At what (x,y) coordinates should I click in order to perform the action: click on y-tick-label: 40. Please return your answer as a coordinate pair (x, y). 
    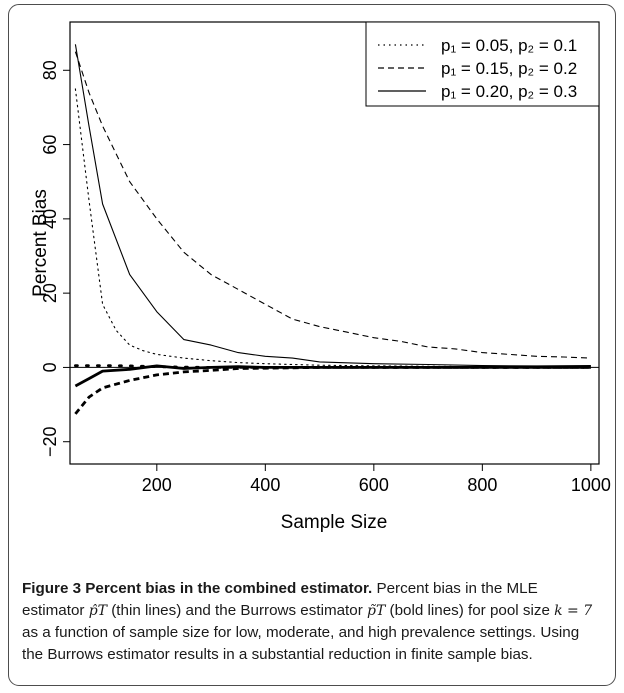
    Looking at the image, I should click on (50, 219).